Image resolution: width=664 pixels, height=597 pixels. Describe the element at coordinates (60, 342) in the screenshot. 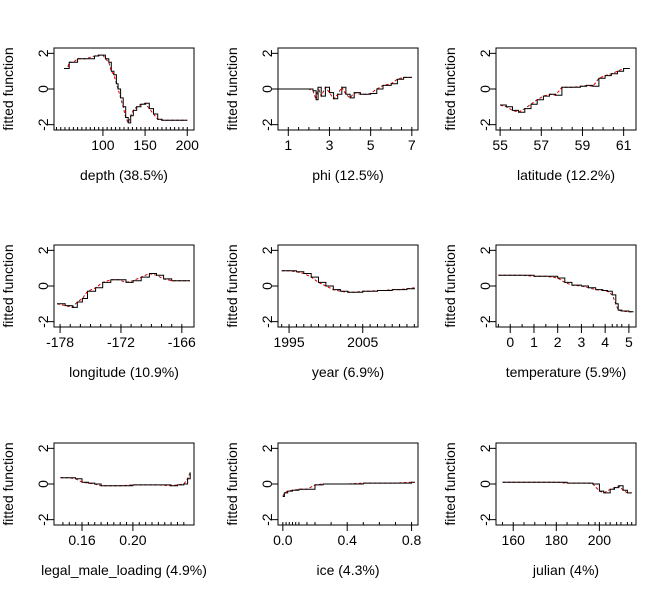

I see `x-tick-label: -178` at that location.